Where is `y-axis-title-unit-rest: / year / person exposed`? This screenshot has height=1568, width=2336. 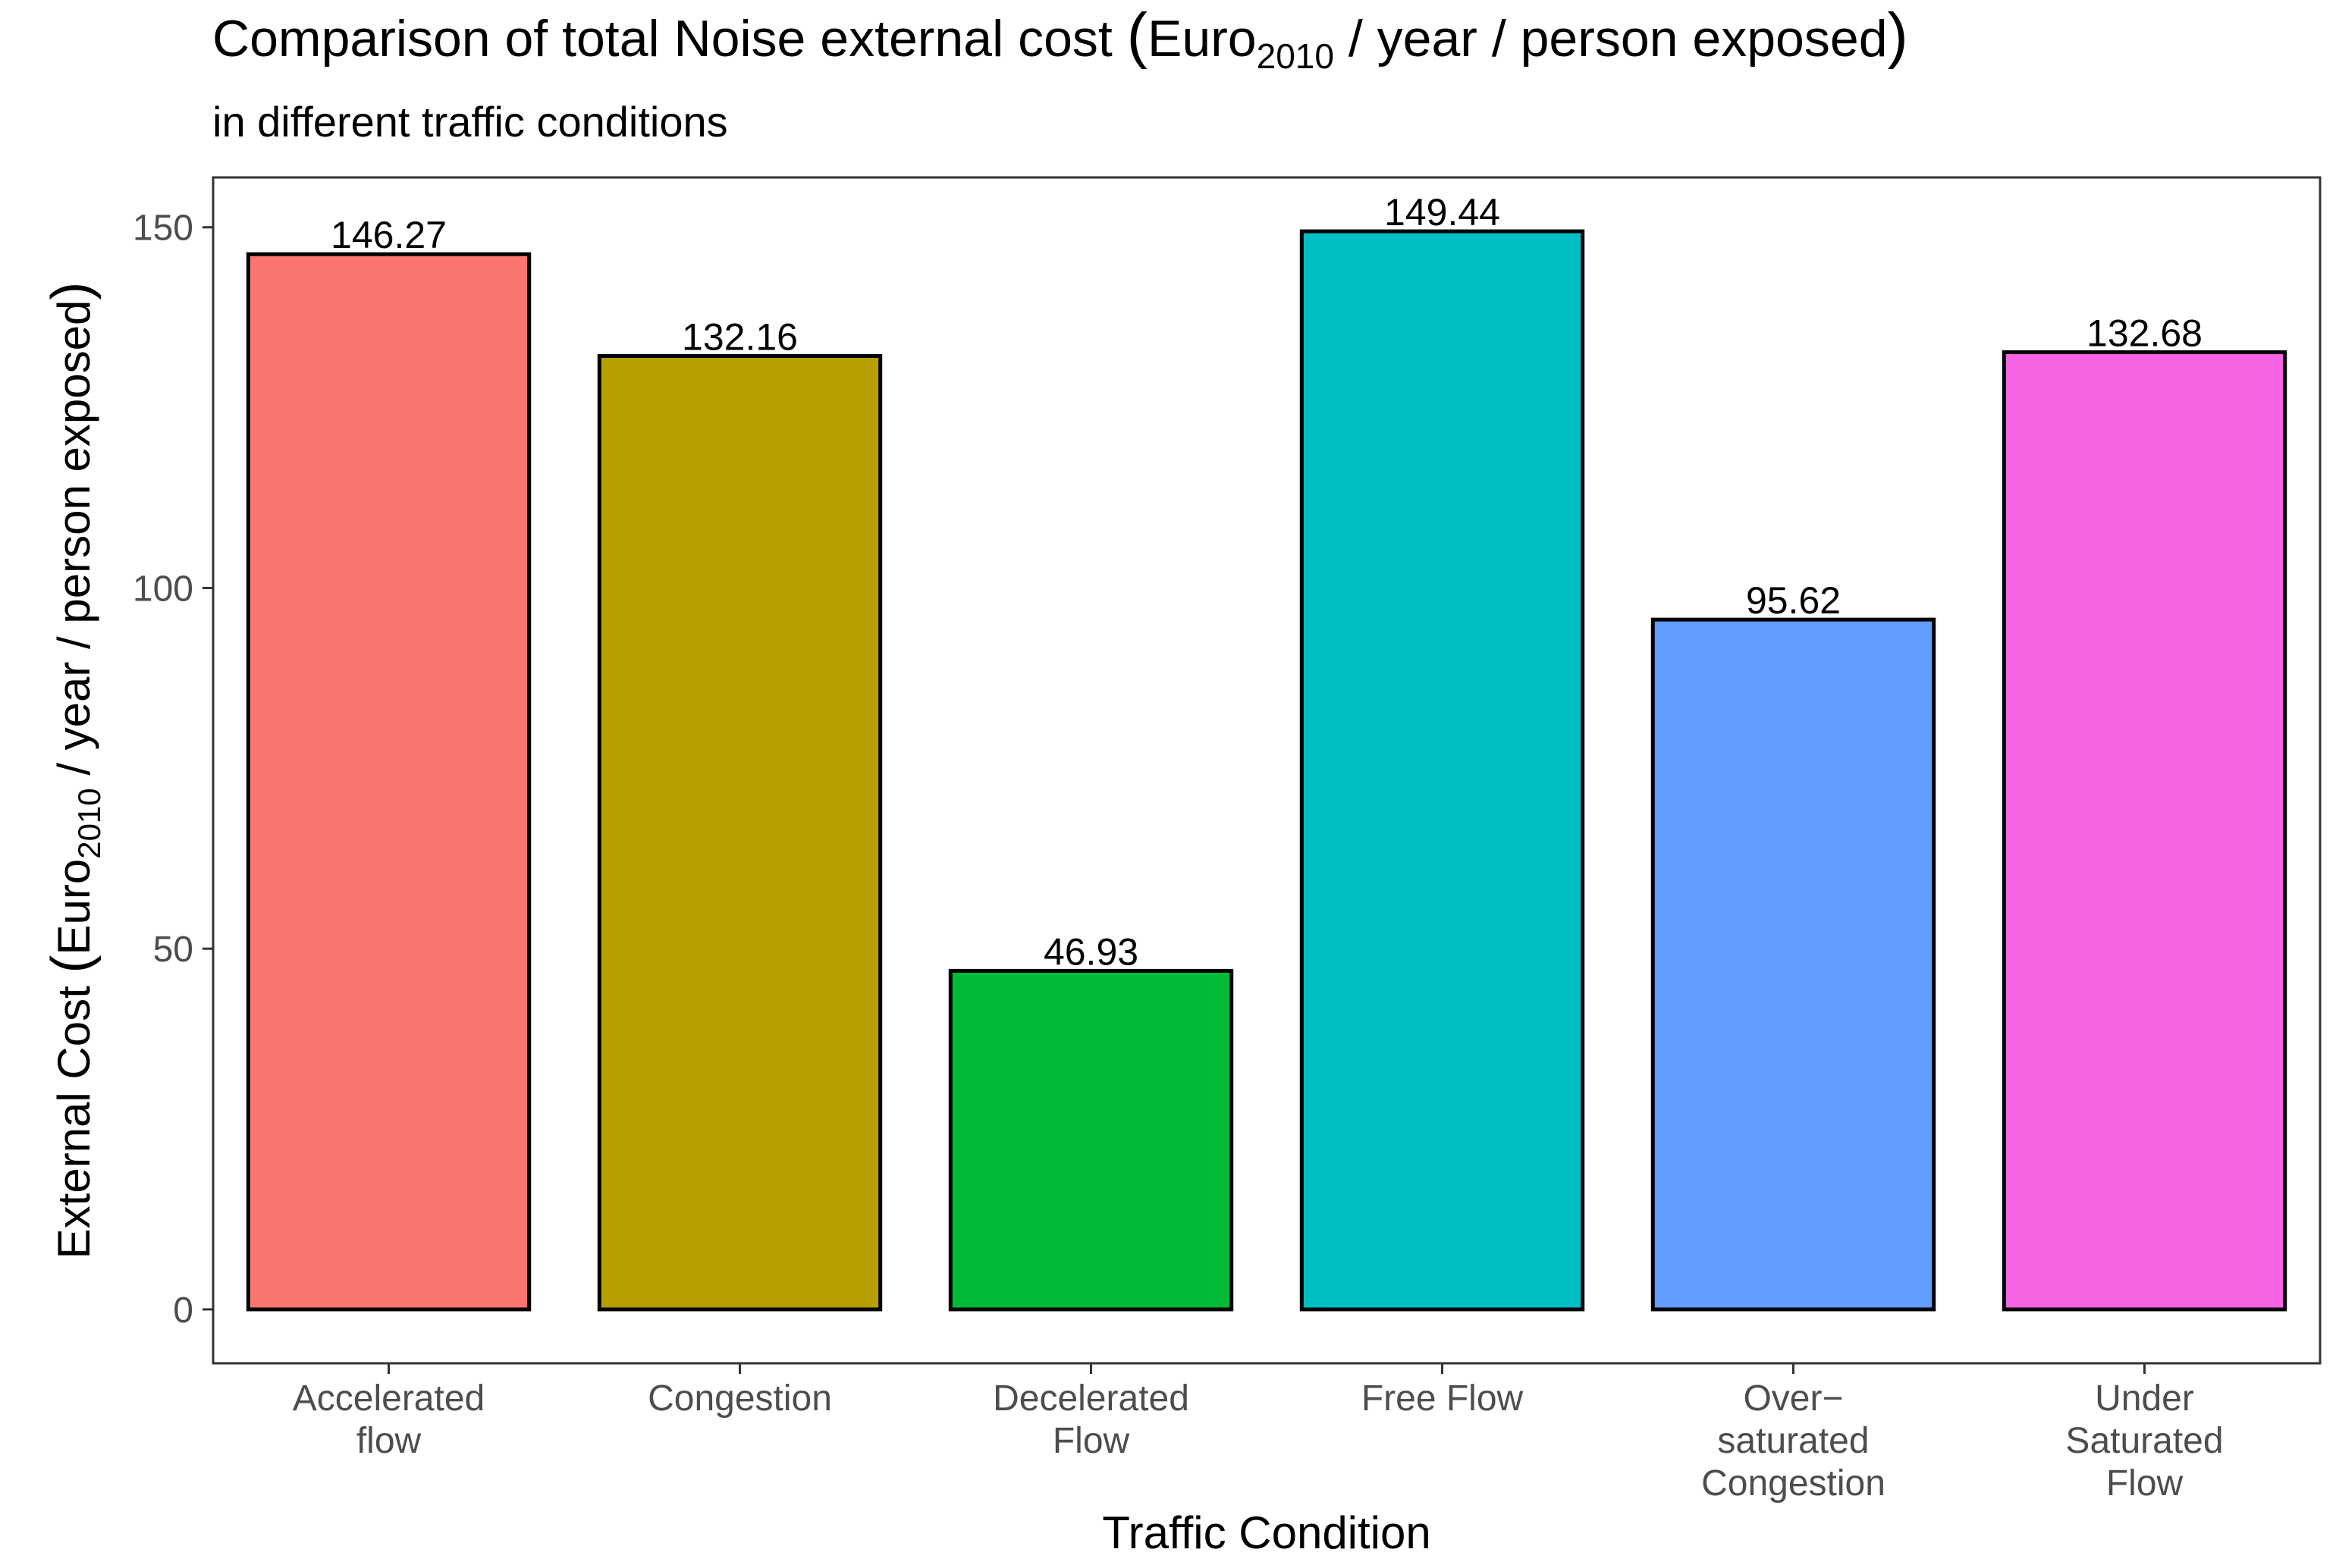
y-axis-title-unit-rest: / year / person exposed is located at coordinates (74, 545).